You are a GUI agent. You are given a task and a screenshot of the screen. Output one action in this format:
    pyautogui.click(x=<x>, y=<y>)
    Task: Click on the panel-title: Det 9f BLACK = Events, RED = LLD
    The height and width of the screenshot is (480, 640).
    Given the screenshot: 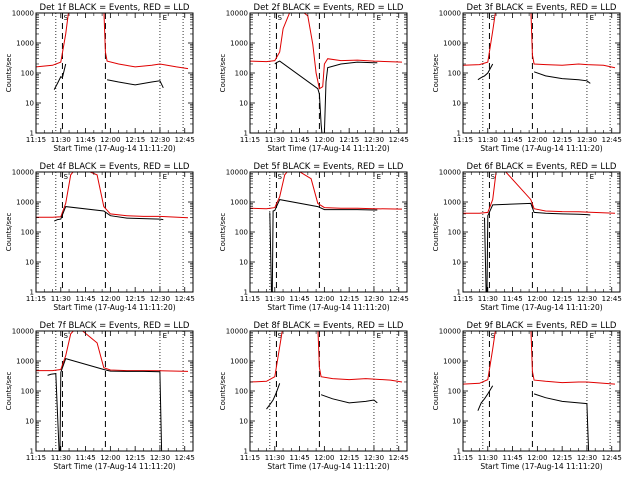 What is the action you would take?
    pyautogui.click(x=542, y=326)
    